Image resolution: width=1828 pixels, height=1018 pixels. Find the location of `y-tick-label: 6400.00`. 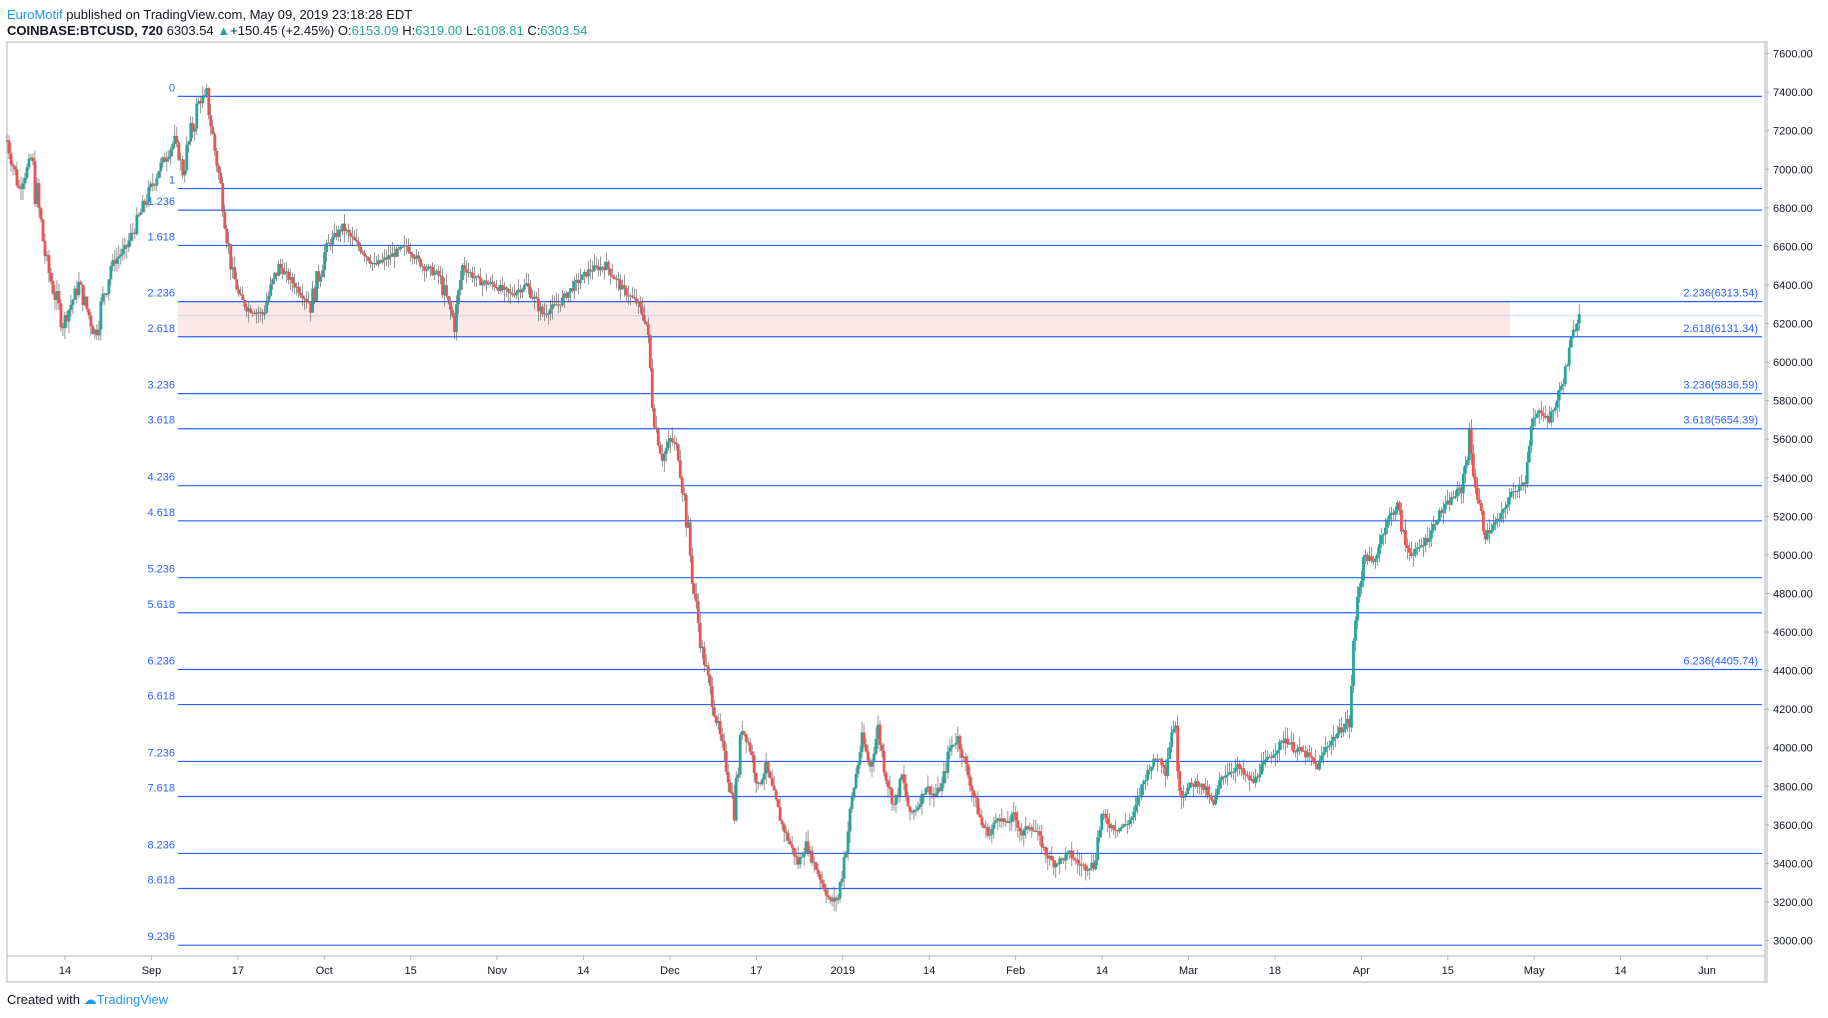

y-tick-label: 6400.00 is located at coordinates (1793, 286).